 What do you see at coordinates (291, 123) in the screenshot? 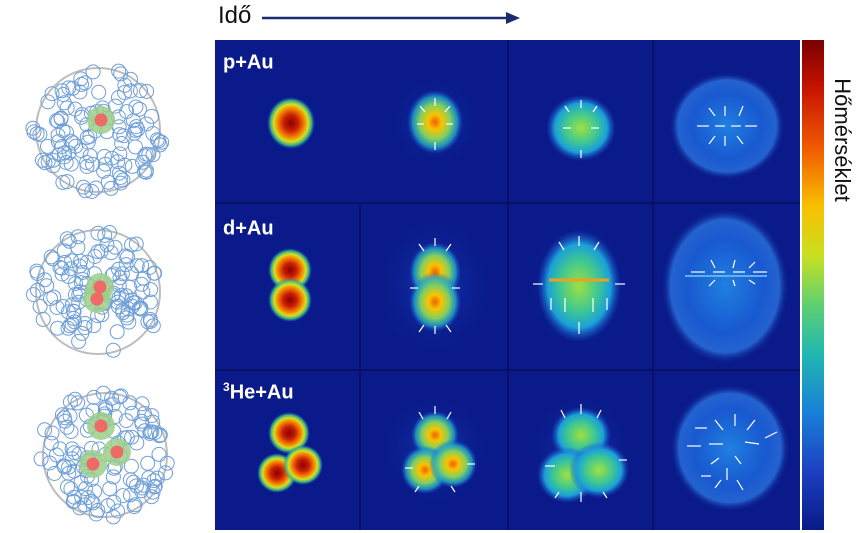
I see `cell-p-au-t1` at bounding box center [291, 123].